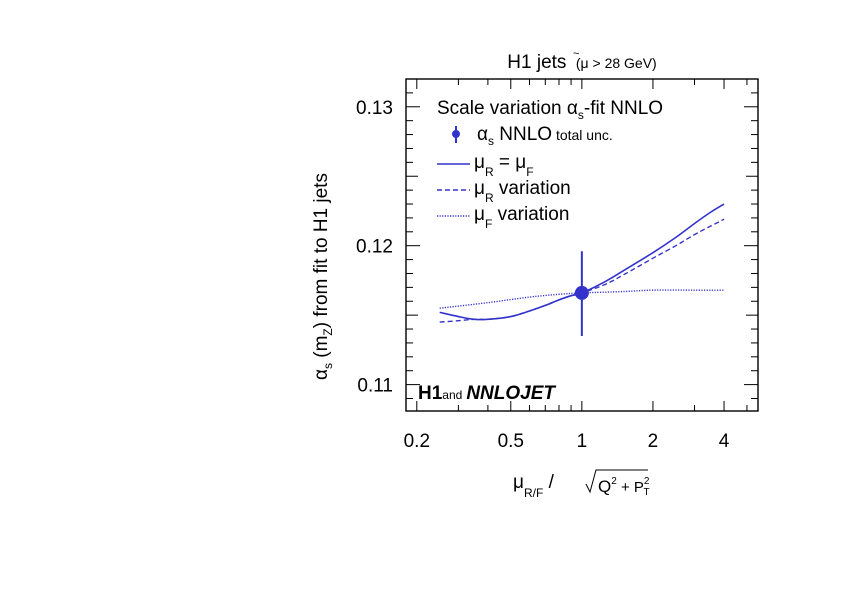 This screenshot has width=842, height=595. What do you see at coordinates (534, 486) in the screenshot?
I see `svg-text: μR/F /` at bounding box center [534, 486].